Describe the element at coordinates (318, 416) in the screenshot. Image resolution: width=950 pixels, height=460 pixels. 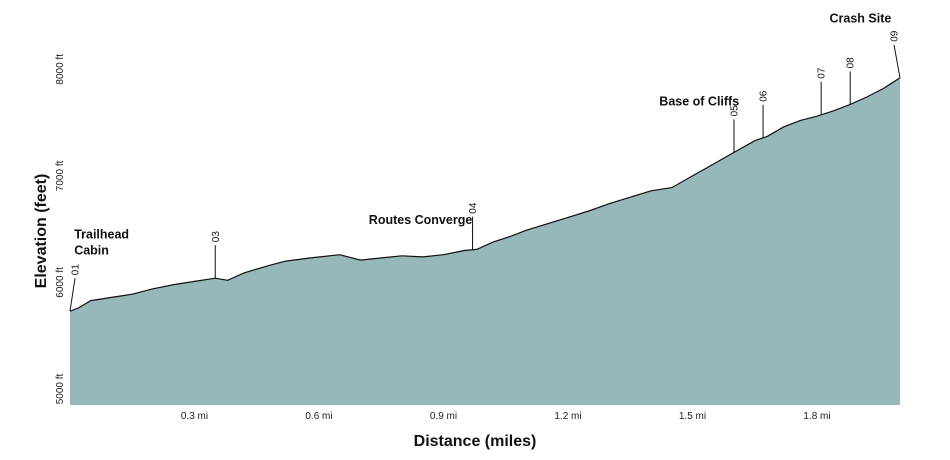
I see `x-tick-label: 0.6 mi` at that location.